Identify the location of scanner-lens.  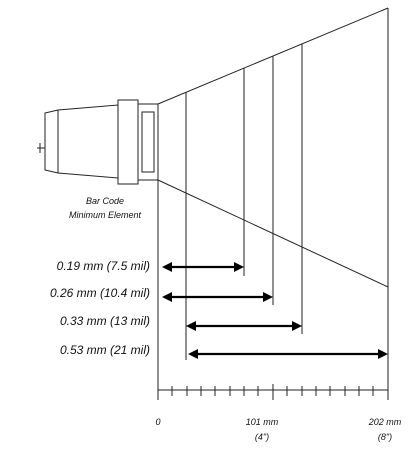
(148, 142).